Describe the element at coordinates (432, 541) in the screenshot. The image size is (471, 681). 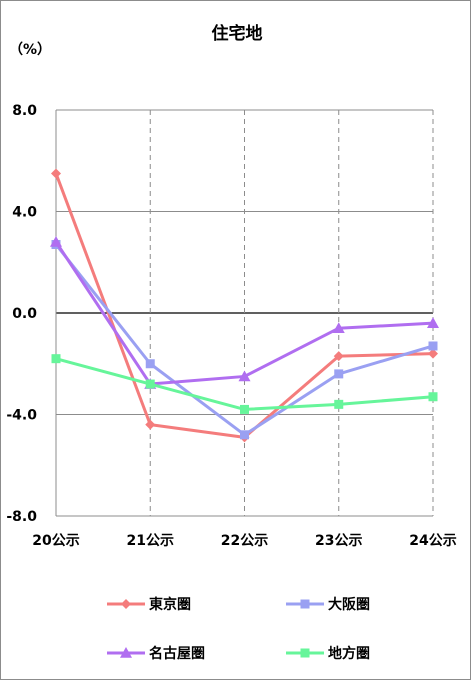
I see `x-tick-label: 24公示` at that location.